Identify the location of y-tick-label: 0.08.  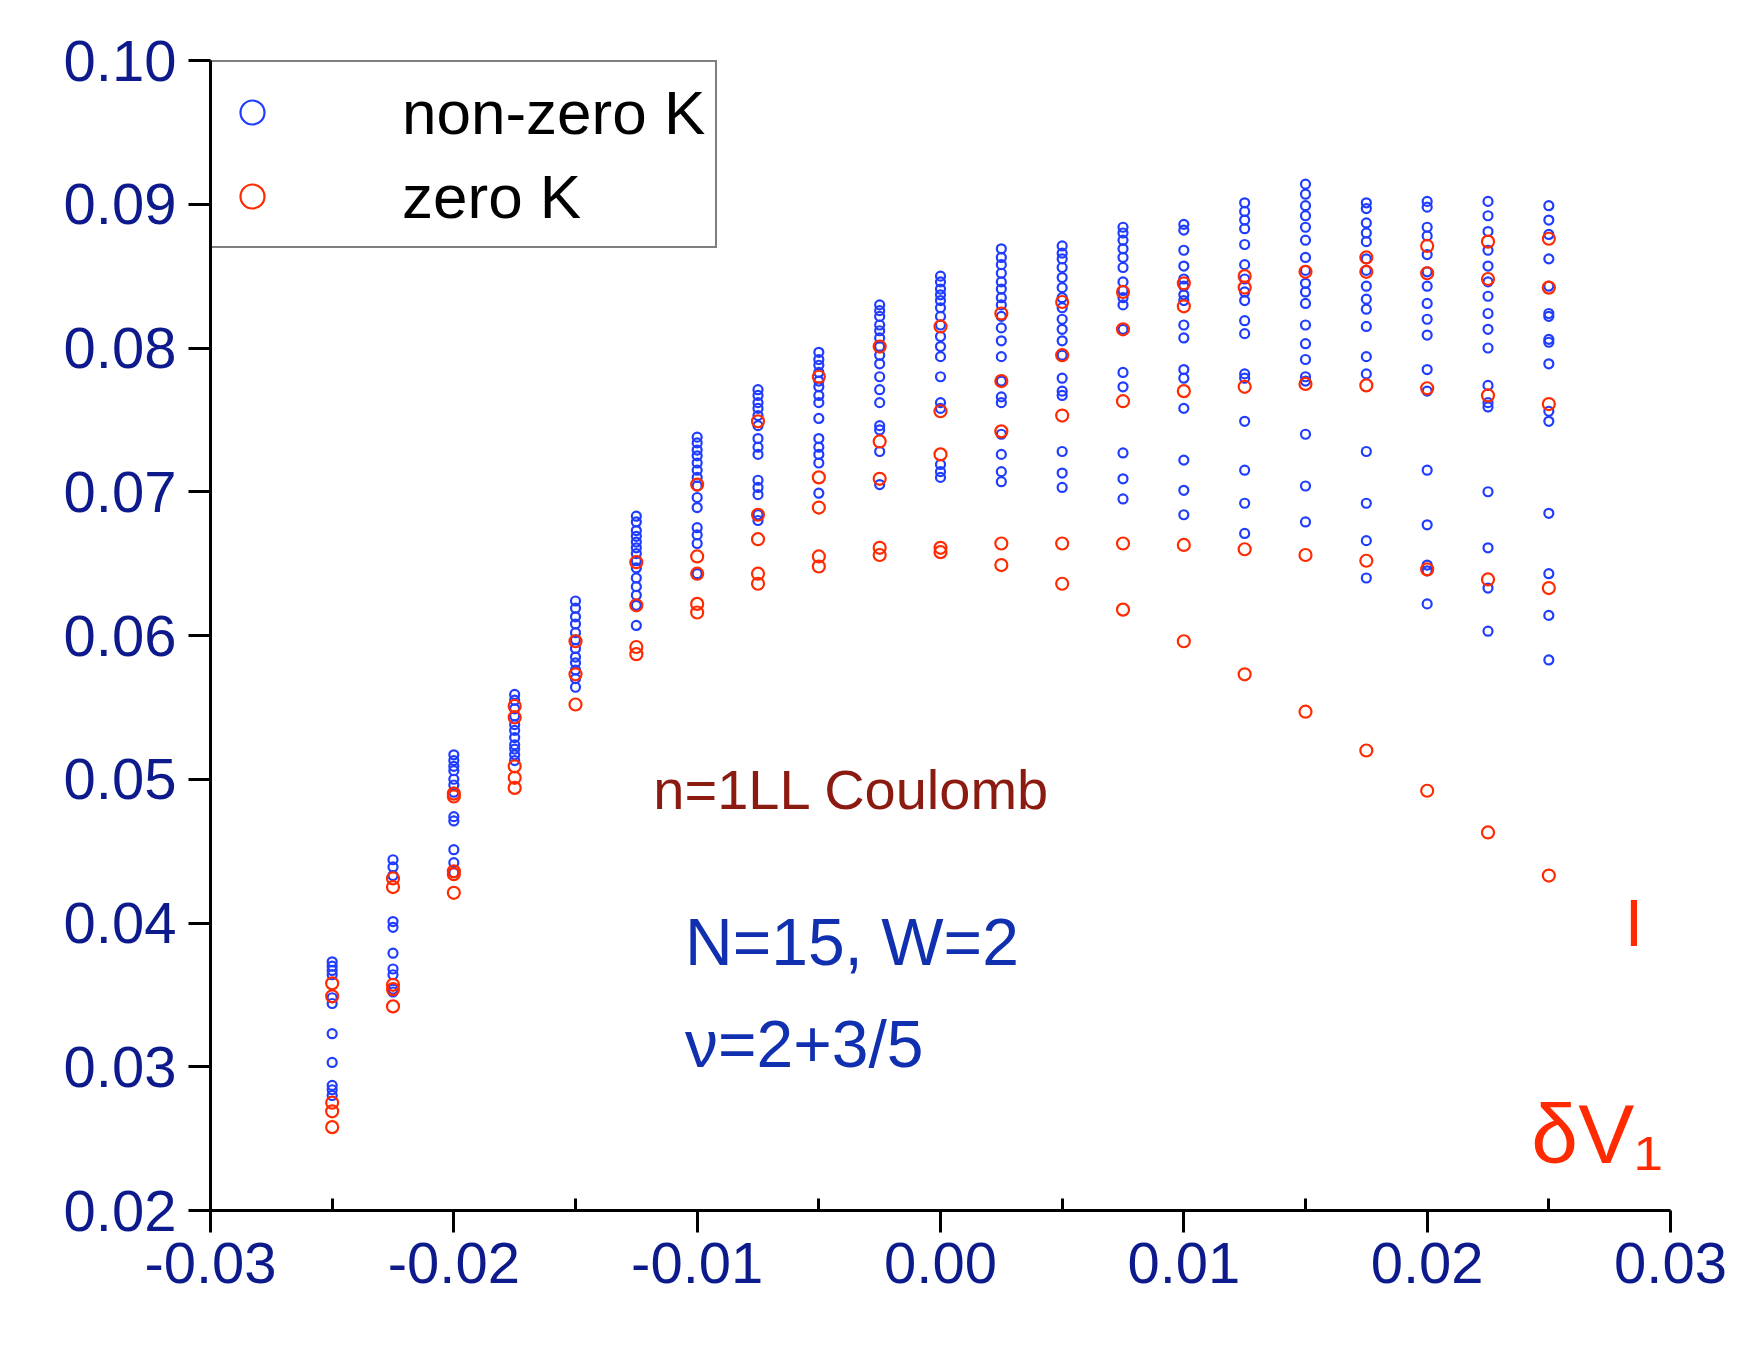
(120, 347).